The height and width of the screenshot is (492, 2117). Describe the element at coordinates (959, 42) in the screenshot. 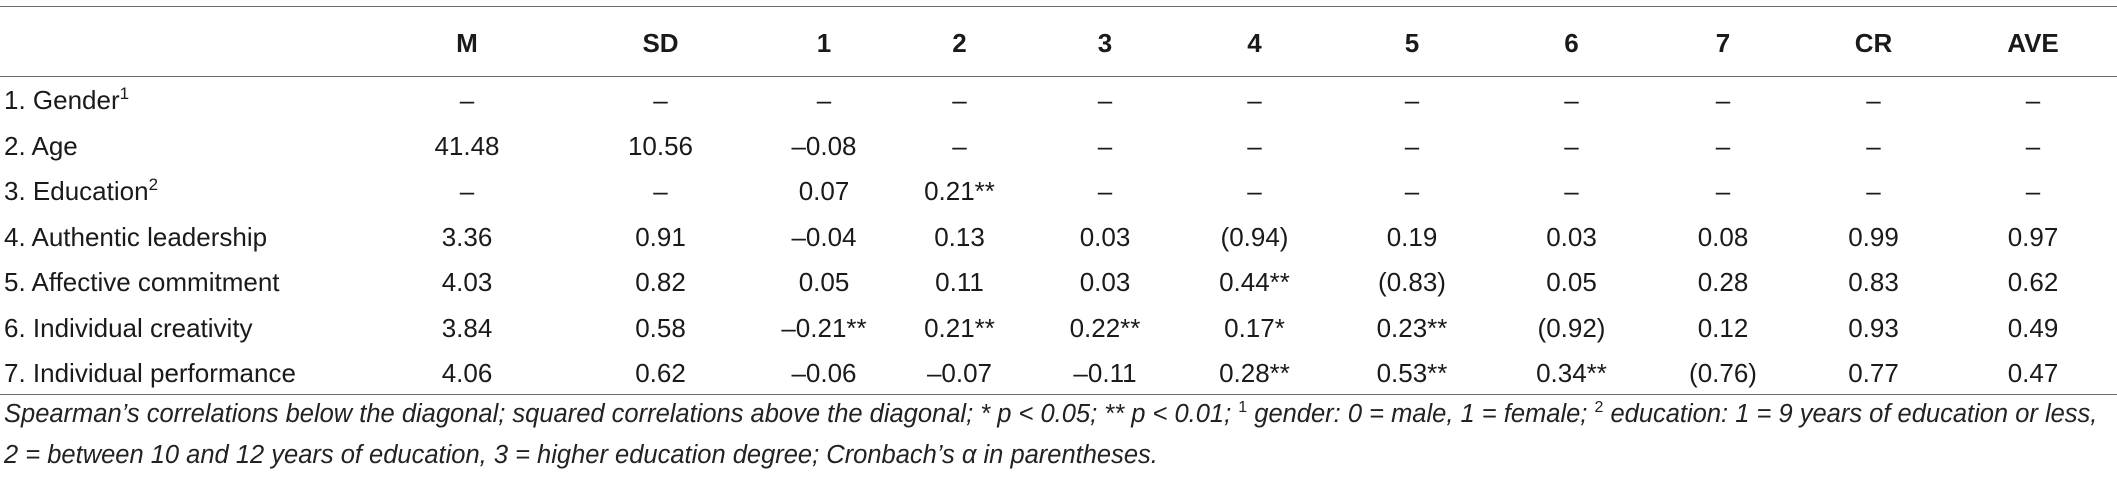

I see `header-cell: 2` at that location.